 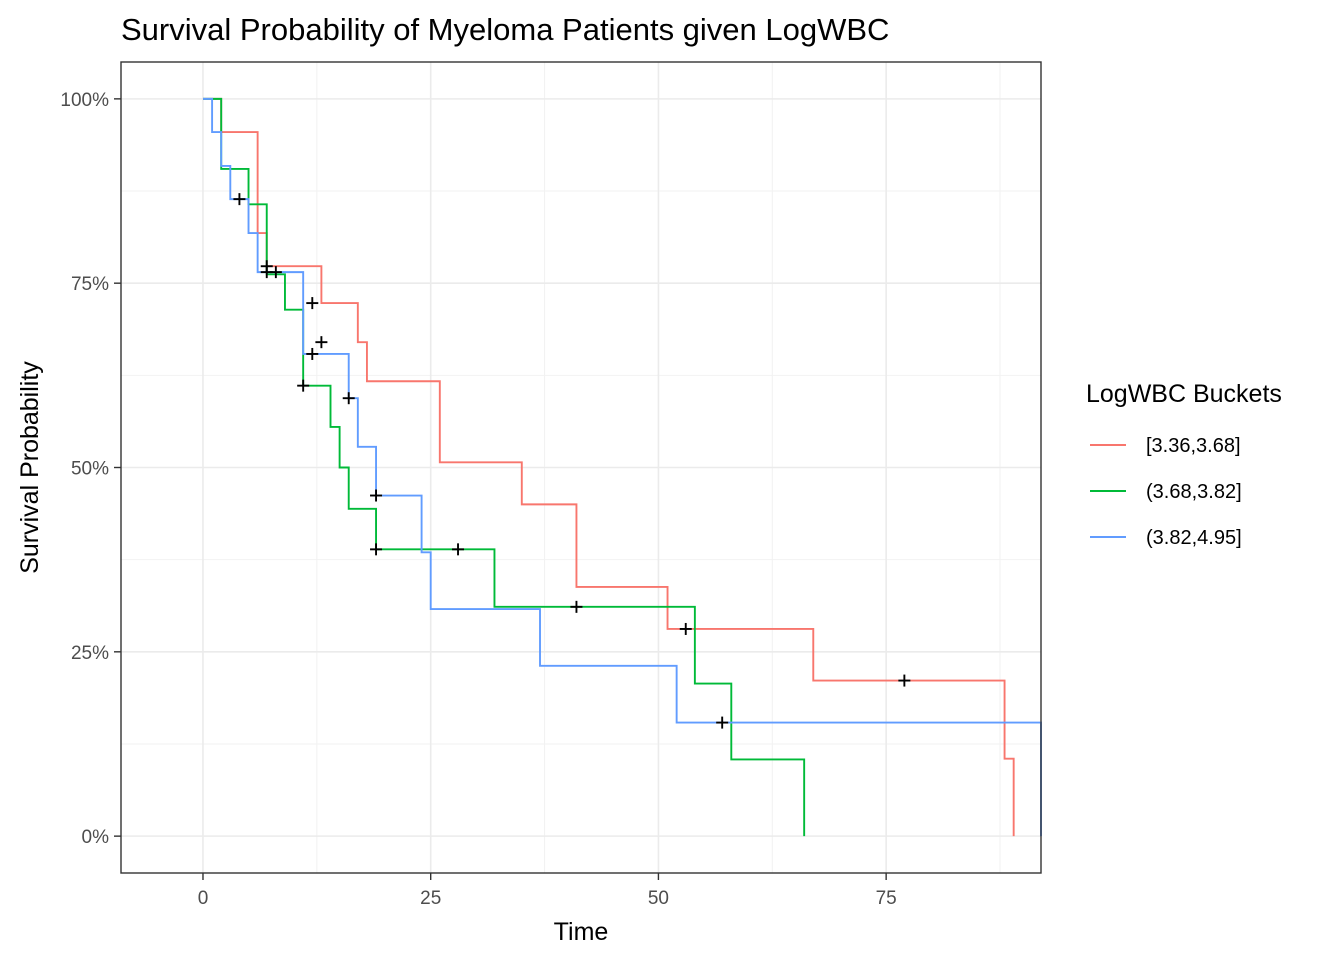 I want to click on legend-label-0: [3.36,3.68], so click(x=1193, y=446).